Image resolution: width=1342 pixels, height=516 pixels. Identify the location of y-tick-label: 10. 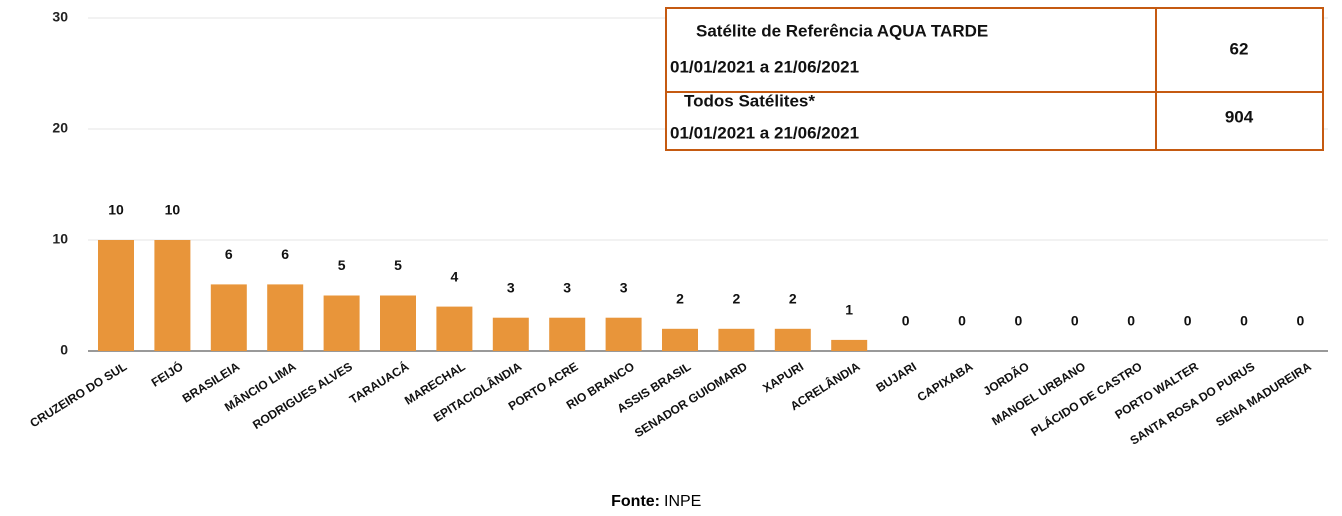
(60, 239).